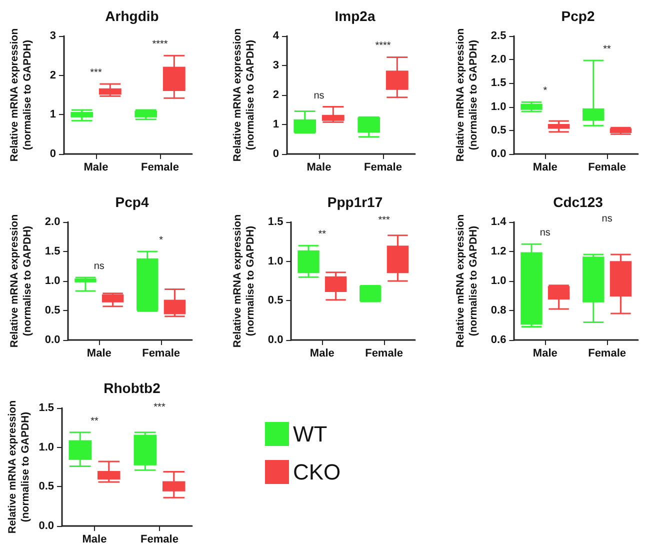 The height and width of the screenshot is (557, 669). What do you see at coordinates (578, 202) in the screenshot?
I see `chart-title: Cdc123` at bounding box center [578, 202].